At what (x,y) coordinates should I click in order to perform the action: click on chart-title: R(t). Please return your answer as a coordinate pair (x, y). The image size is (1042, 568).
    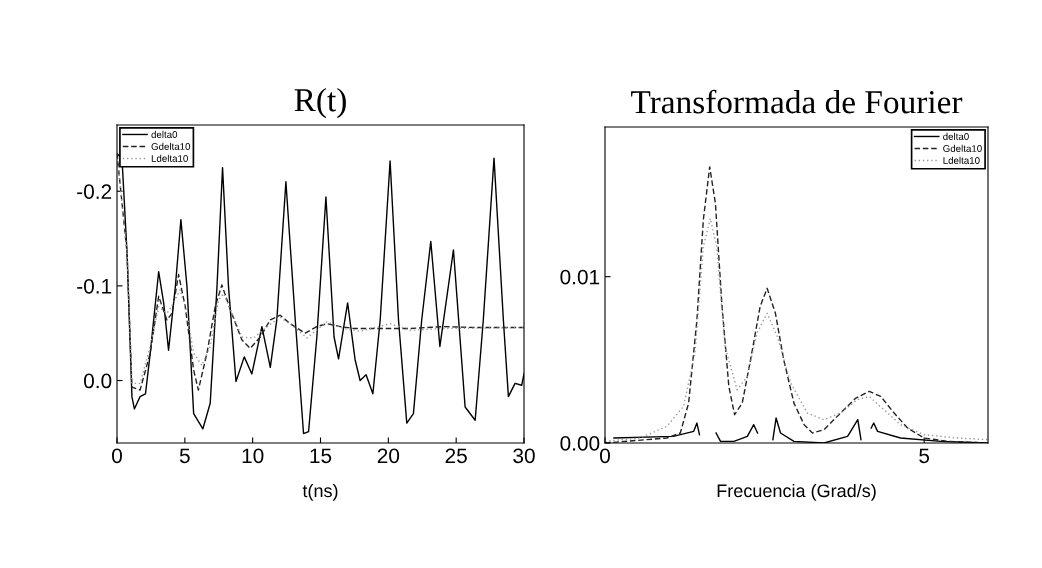
    Looking at the image, I should click on (320, 103).